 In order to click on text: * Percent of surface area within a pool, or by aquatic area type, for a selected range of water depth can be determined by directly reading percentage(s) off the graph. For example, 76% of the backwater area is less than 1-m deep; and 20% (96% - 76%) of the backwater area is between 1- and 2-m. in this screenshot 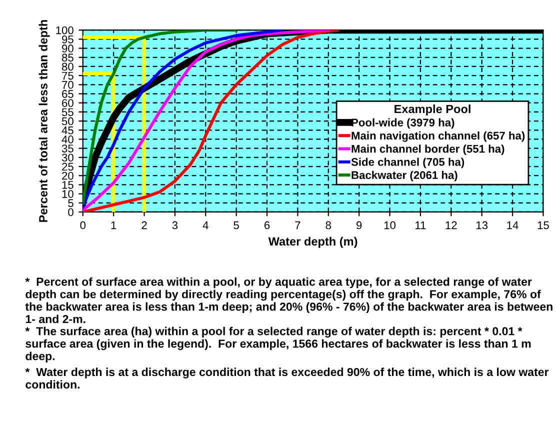, I will do `click(288, 300)`.